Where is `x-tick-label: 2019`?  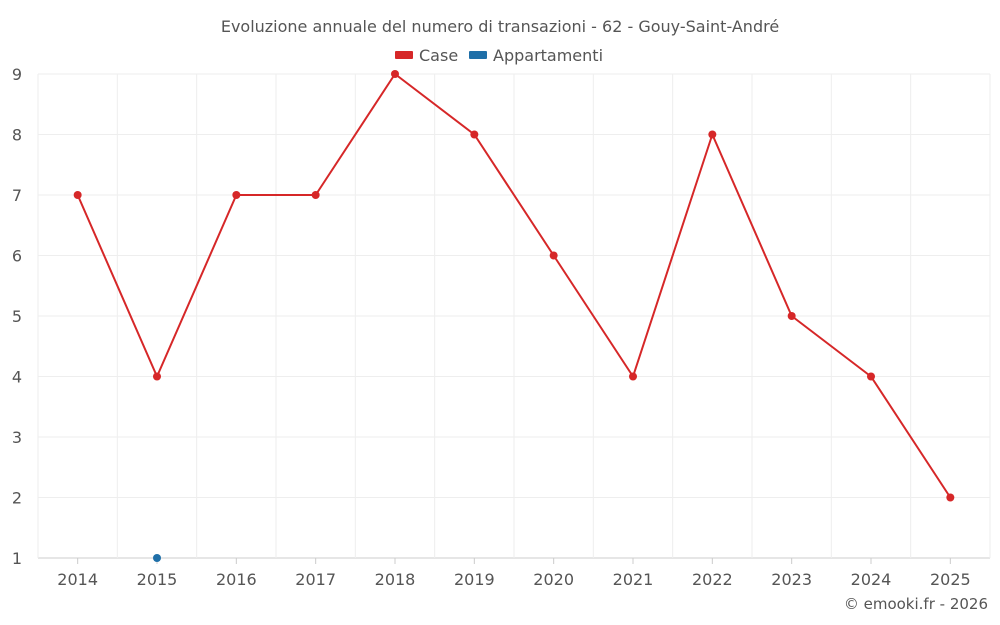
x-tick-label: 2019 is located at coordinates (474, 579).